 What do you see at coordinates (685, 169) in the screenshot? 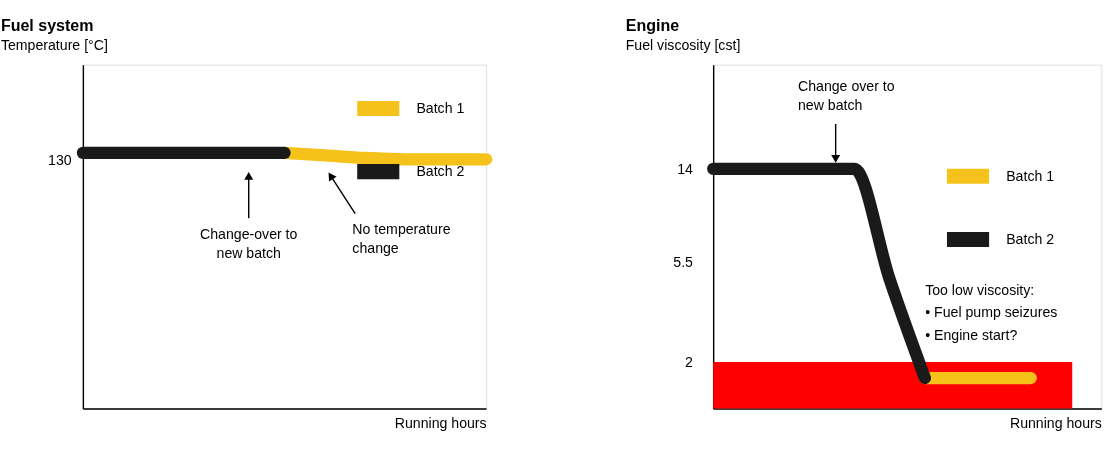
I see `y-tick-label: 14` at bounding box center [685, 169].